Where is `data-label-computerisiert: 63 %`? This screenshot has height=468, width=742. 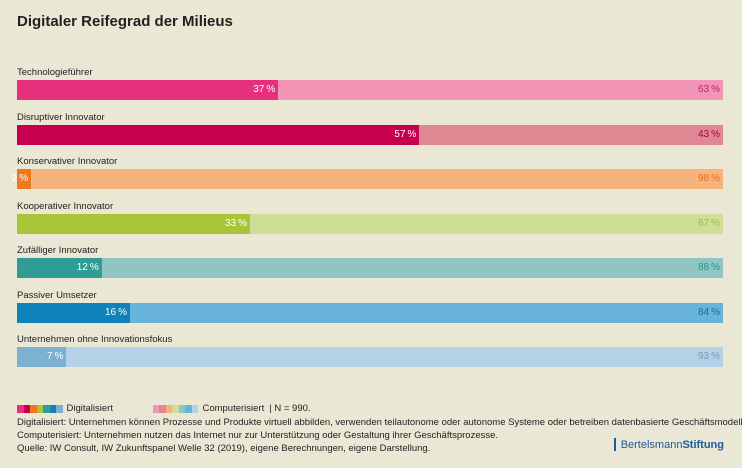 data-label-computerisiert: 63 % is located at coordinates (708, 89).